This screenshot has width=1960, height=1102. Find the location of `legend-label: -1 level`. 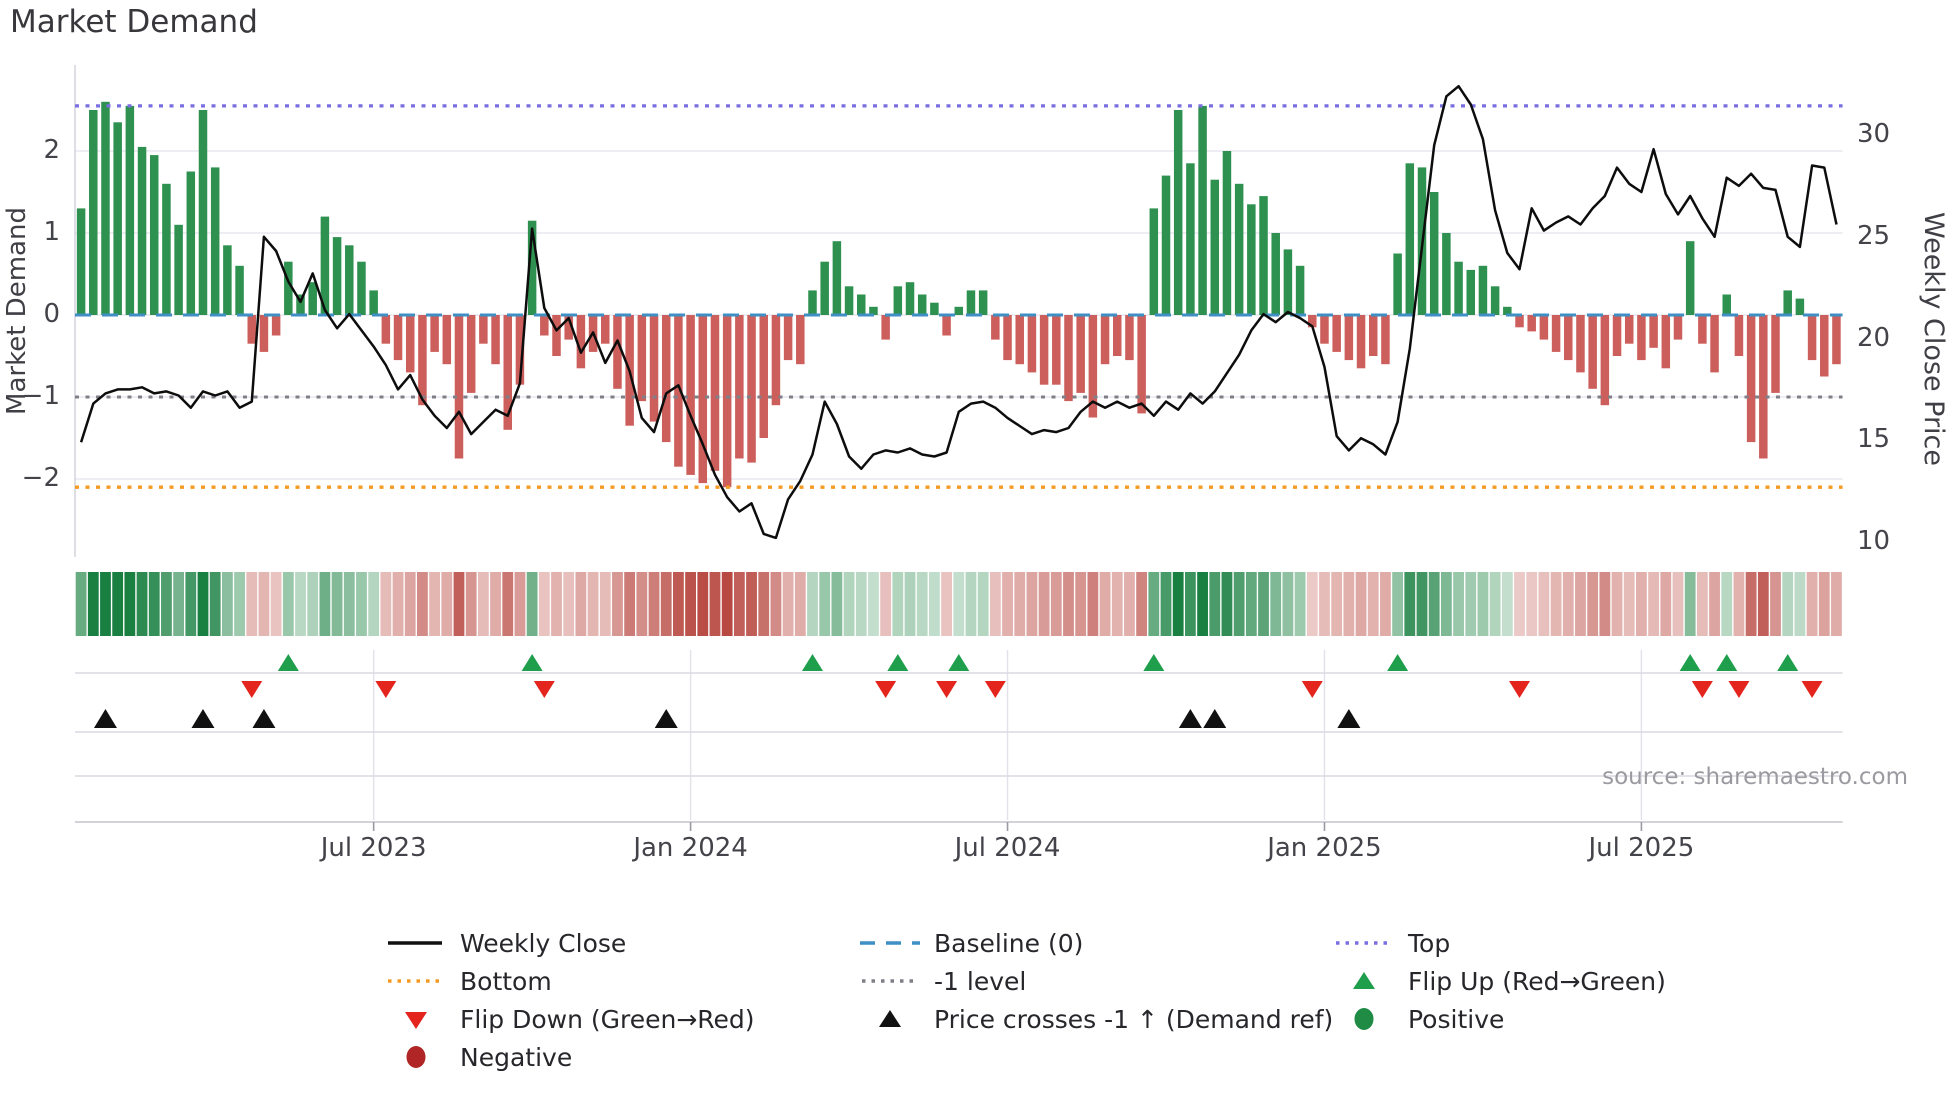

legend-label: -1 level is located at coordinates (980, 981).